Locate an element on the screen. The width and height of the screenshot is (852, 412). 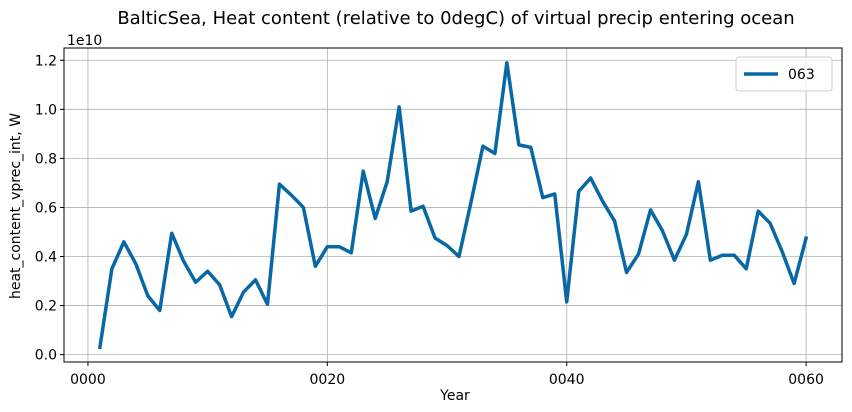
y-tick-label: 0.8 is located at coordinates (46, 159).